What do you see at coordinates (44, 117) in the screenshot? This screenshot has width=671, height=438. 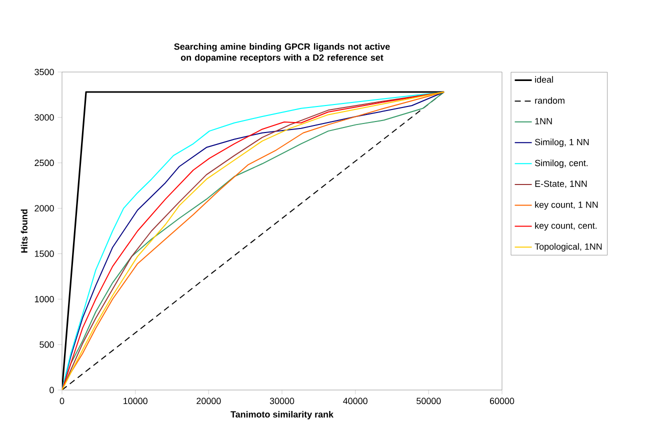 I see `y-tick-label: 3000` at bounding box center [44, 117].